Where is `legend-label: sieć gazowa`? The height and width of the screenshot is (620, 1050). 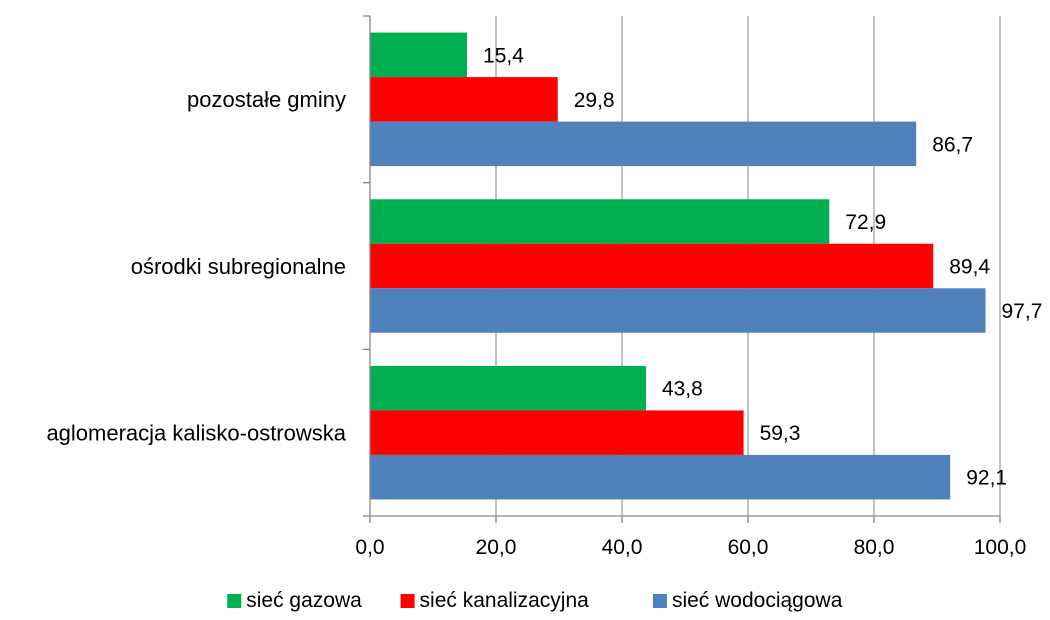
legend-label: sieć gazowa is located at coordinates (304, 600).